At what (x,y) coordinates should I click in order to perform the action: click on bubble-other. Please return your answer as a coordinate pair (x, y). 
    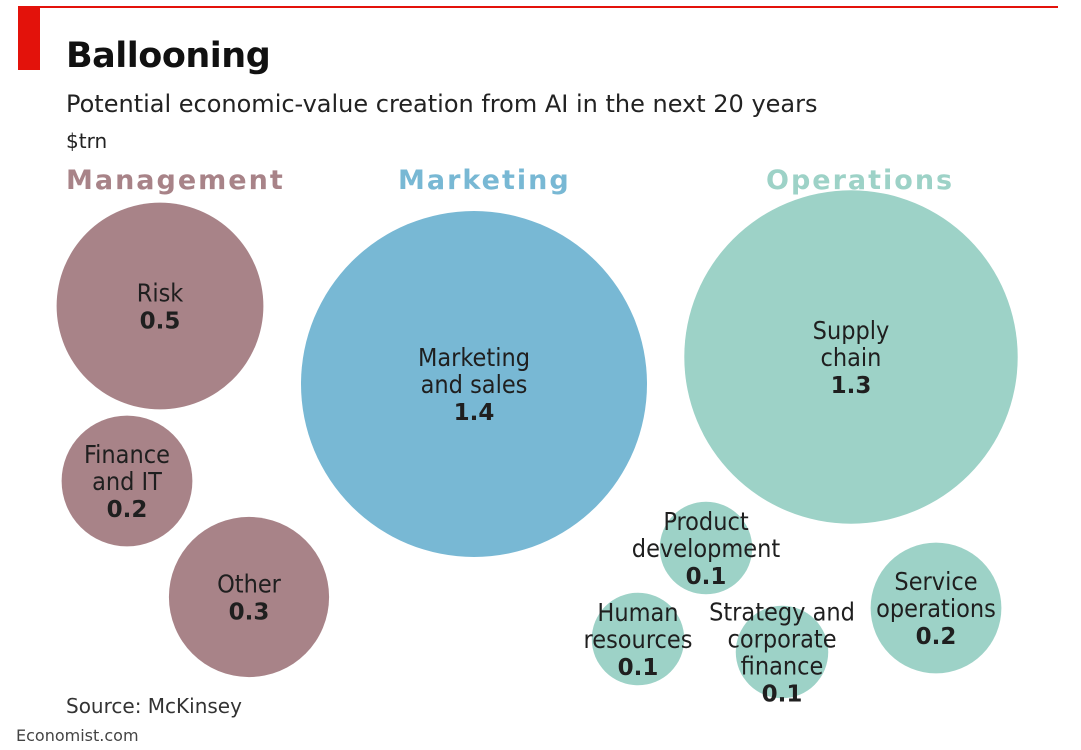
    Looking at the image, I should click on (249, 597).